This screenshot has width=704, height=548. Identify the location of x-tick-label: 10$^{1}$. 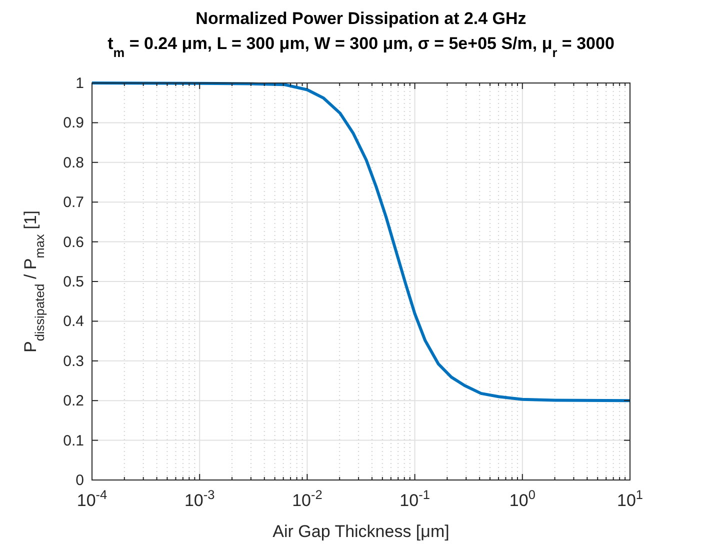
(630, 498).